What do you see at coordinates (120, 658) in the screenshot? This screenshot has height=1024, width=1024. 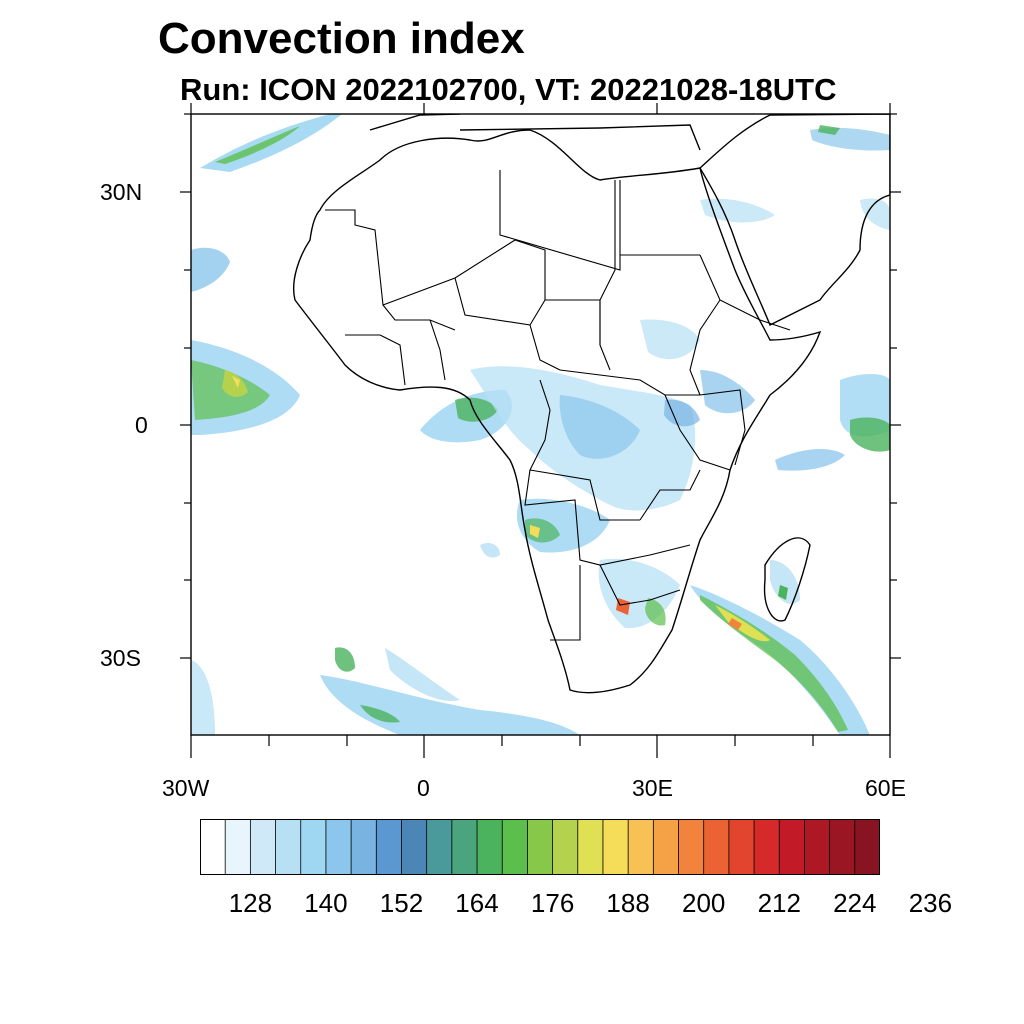 I see `lat-label-30s: 30S` at bounding box center [120, 658].